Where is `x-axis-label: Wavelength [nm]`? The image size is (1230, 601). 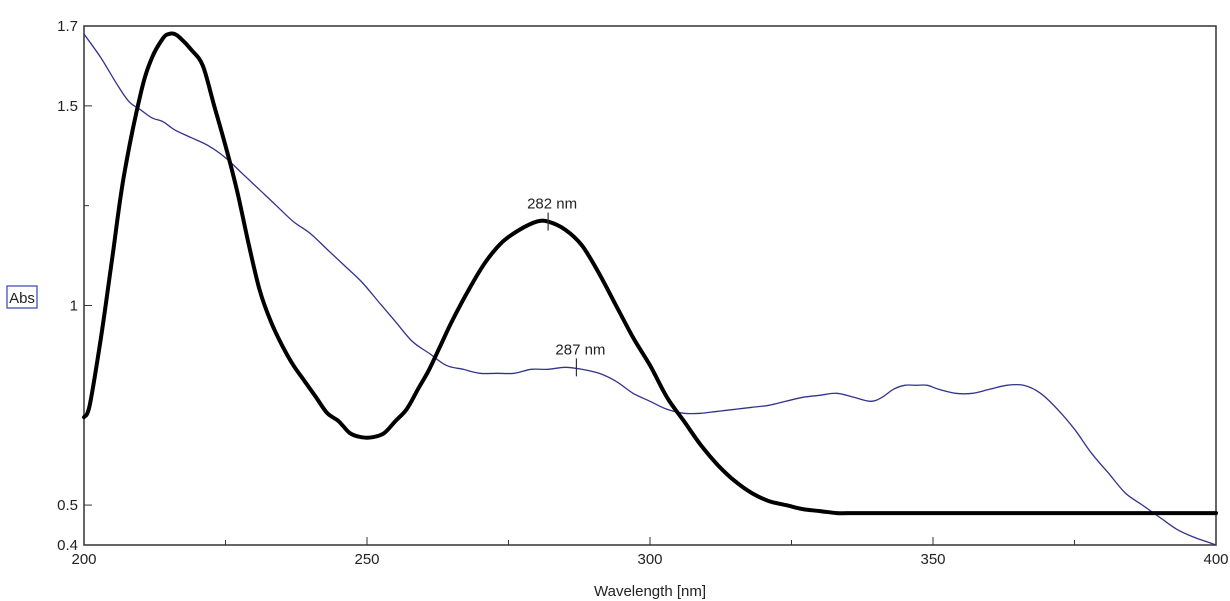 x-axis-label: Wavelength [nm] is located at coordinates (650, 591).